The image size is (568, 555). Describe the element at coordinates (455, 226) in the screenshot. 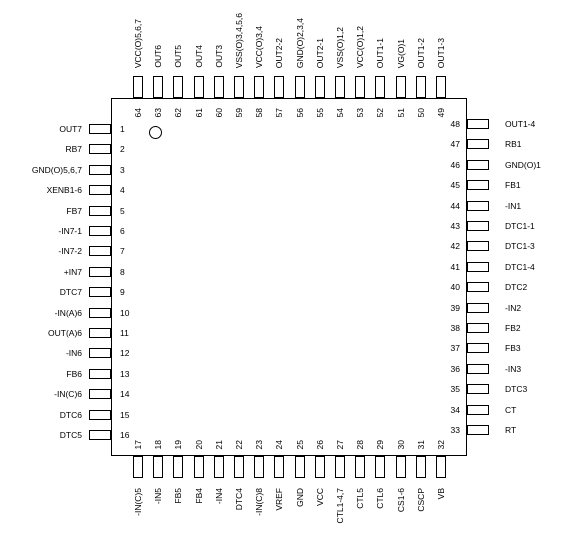

I see `pin-number: 43` at that location.